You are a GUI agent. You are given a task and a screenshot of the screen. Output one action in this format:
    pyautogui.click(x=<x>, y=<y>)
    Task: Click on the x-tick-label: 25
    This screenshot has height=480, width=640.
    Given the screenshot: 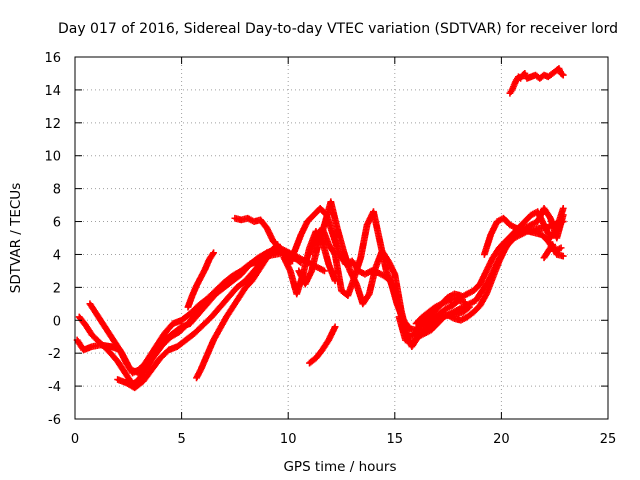 What is the action you would take?
    pyautogui.click(x=608, y=439)
    